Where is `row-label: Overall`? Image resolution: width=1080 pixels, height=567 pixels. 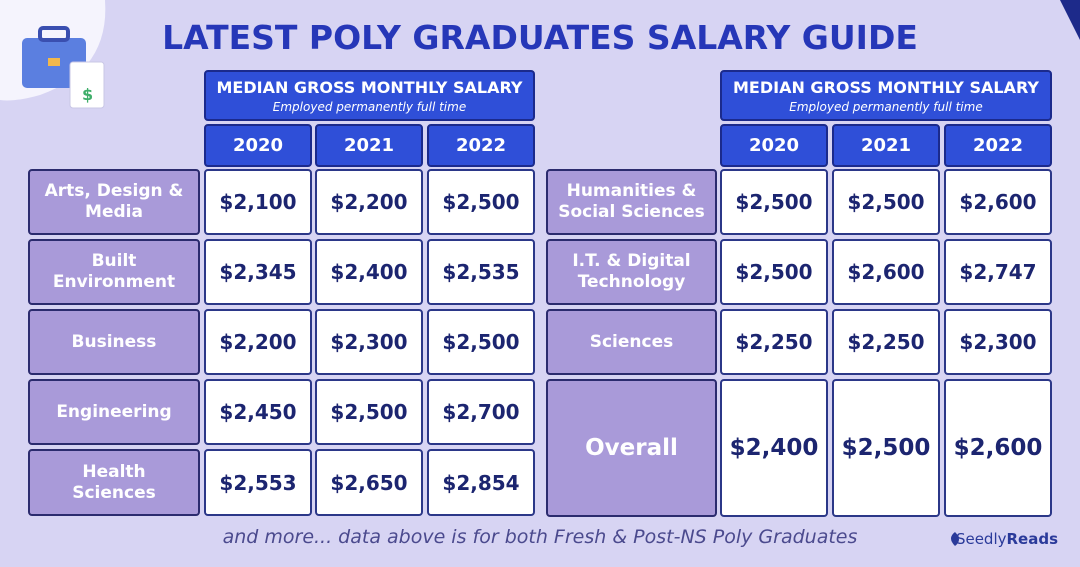 row-label: Overall is located at coordinates (631, 448).